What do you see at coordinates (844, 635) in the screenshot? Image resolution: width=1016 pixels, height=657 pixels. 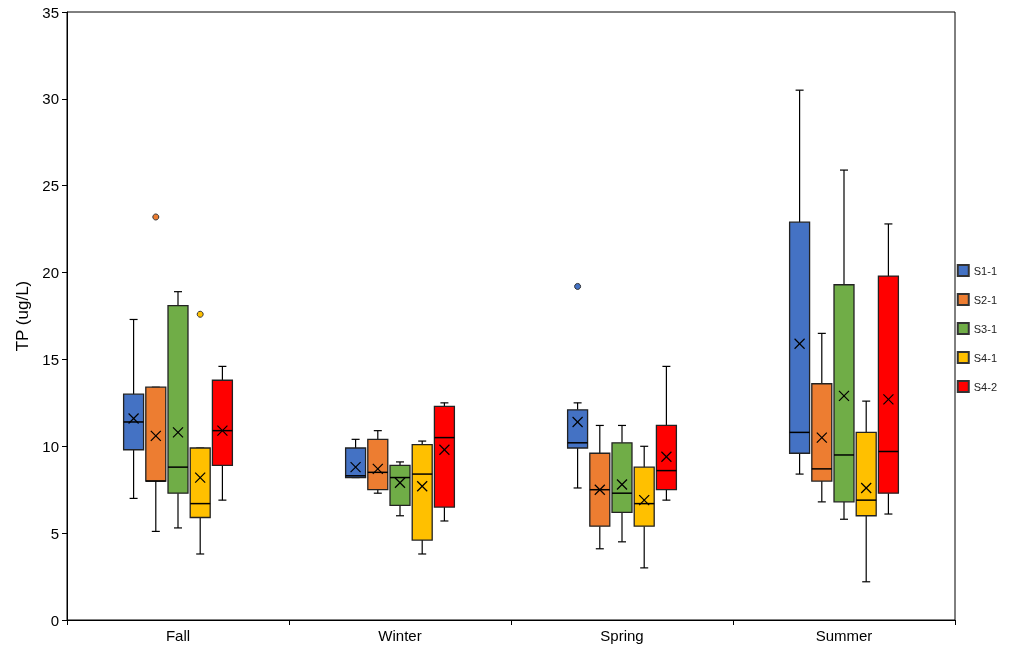 I see `x-tick-label: Summer` at bounding box center [844, 635].